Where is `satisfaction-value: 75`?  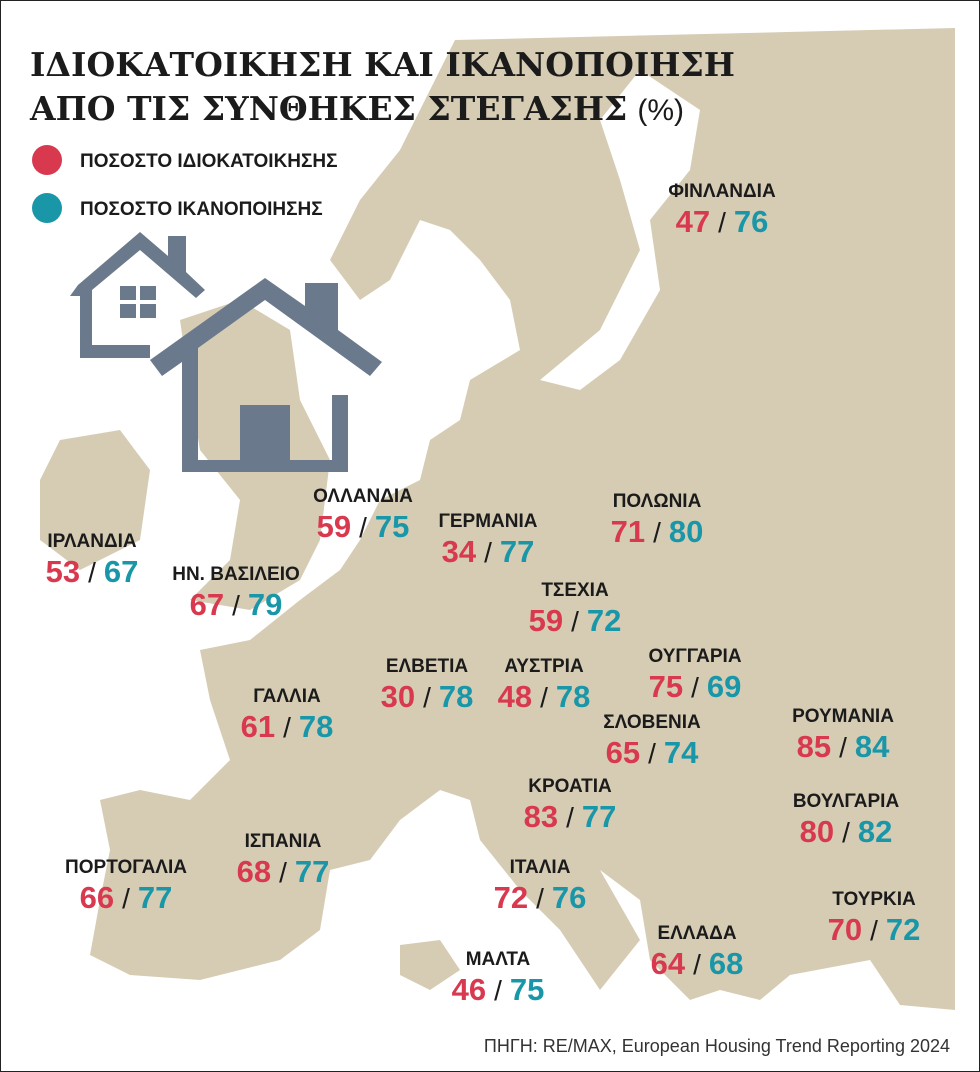
satisfaction-value: 75 is located at coordinates (527, 989).